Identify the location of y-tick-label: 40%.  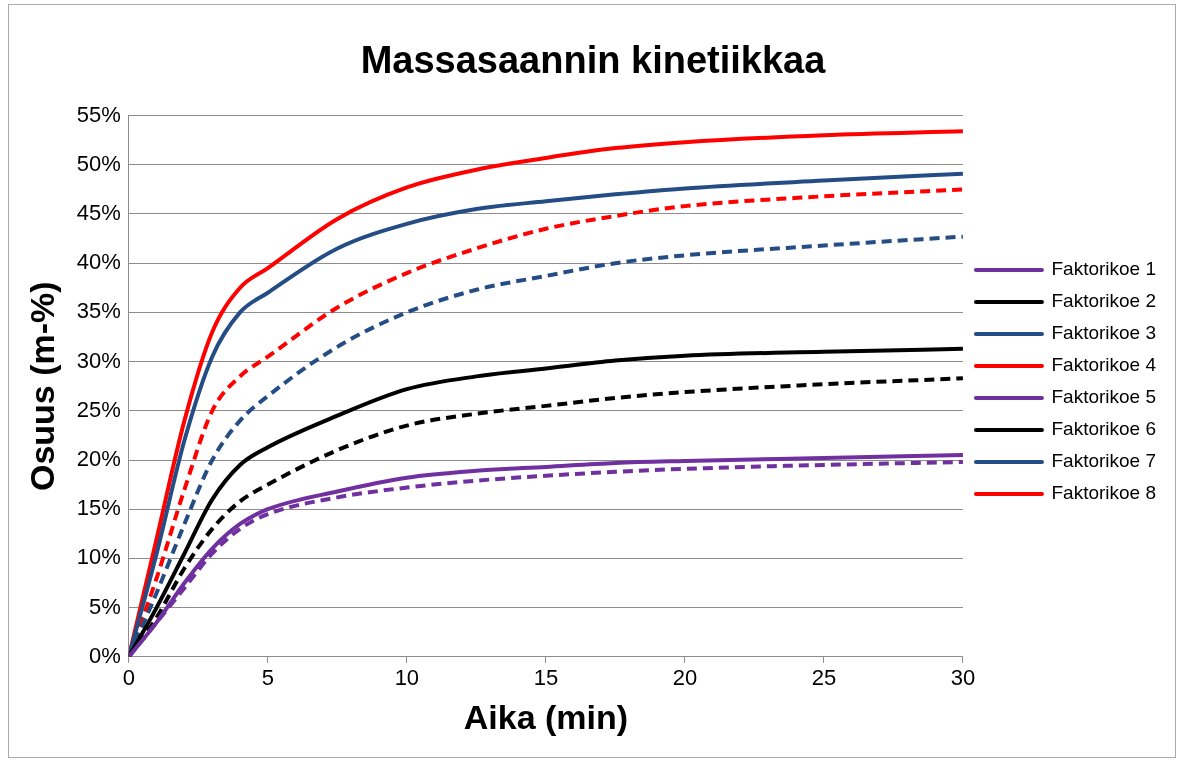
(98, 262).